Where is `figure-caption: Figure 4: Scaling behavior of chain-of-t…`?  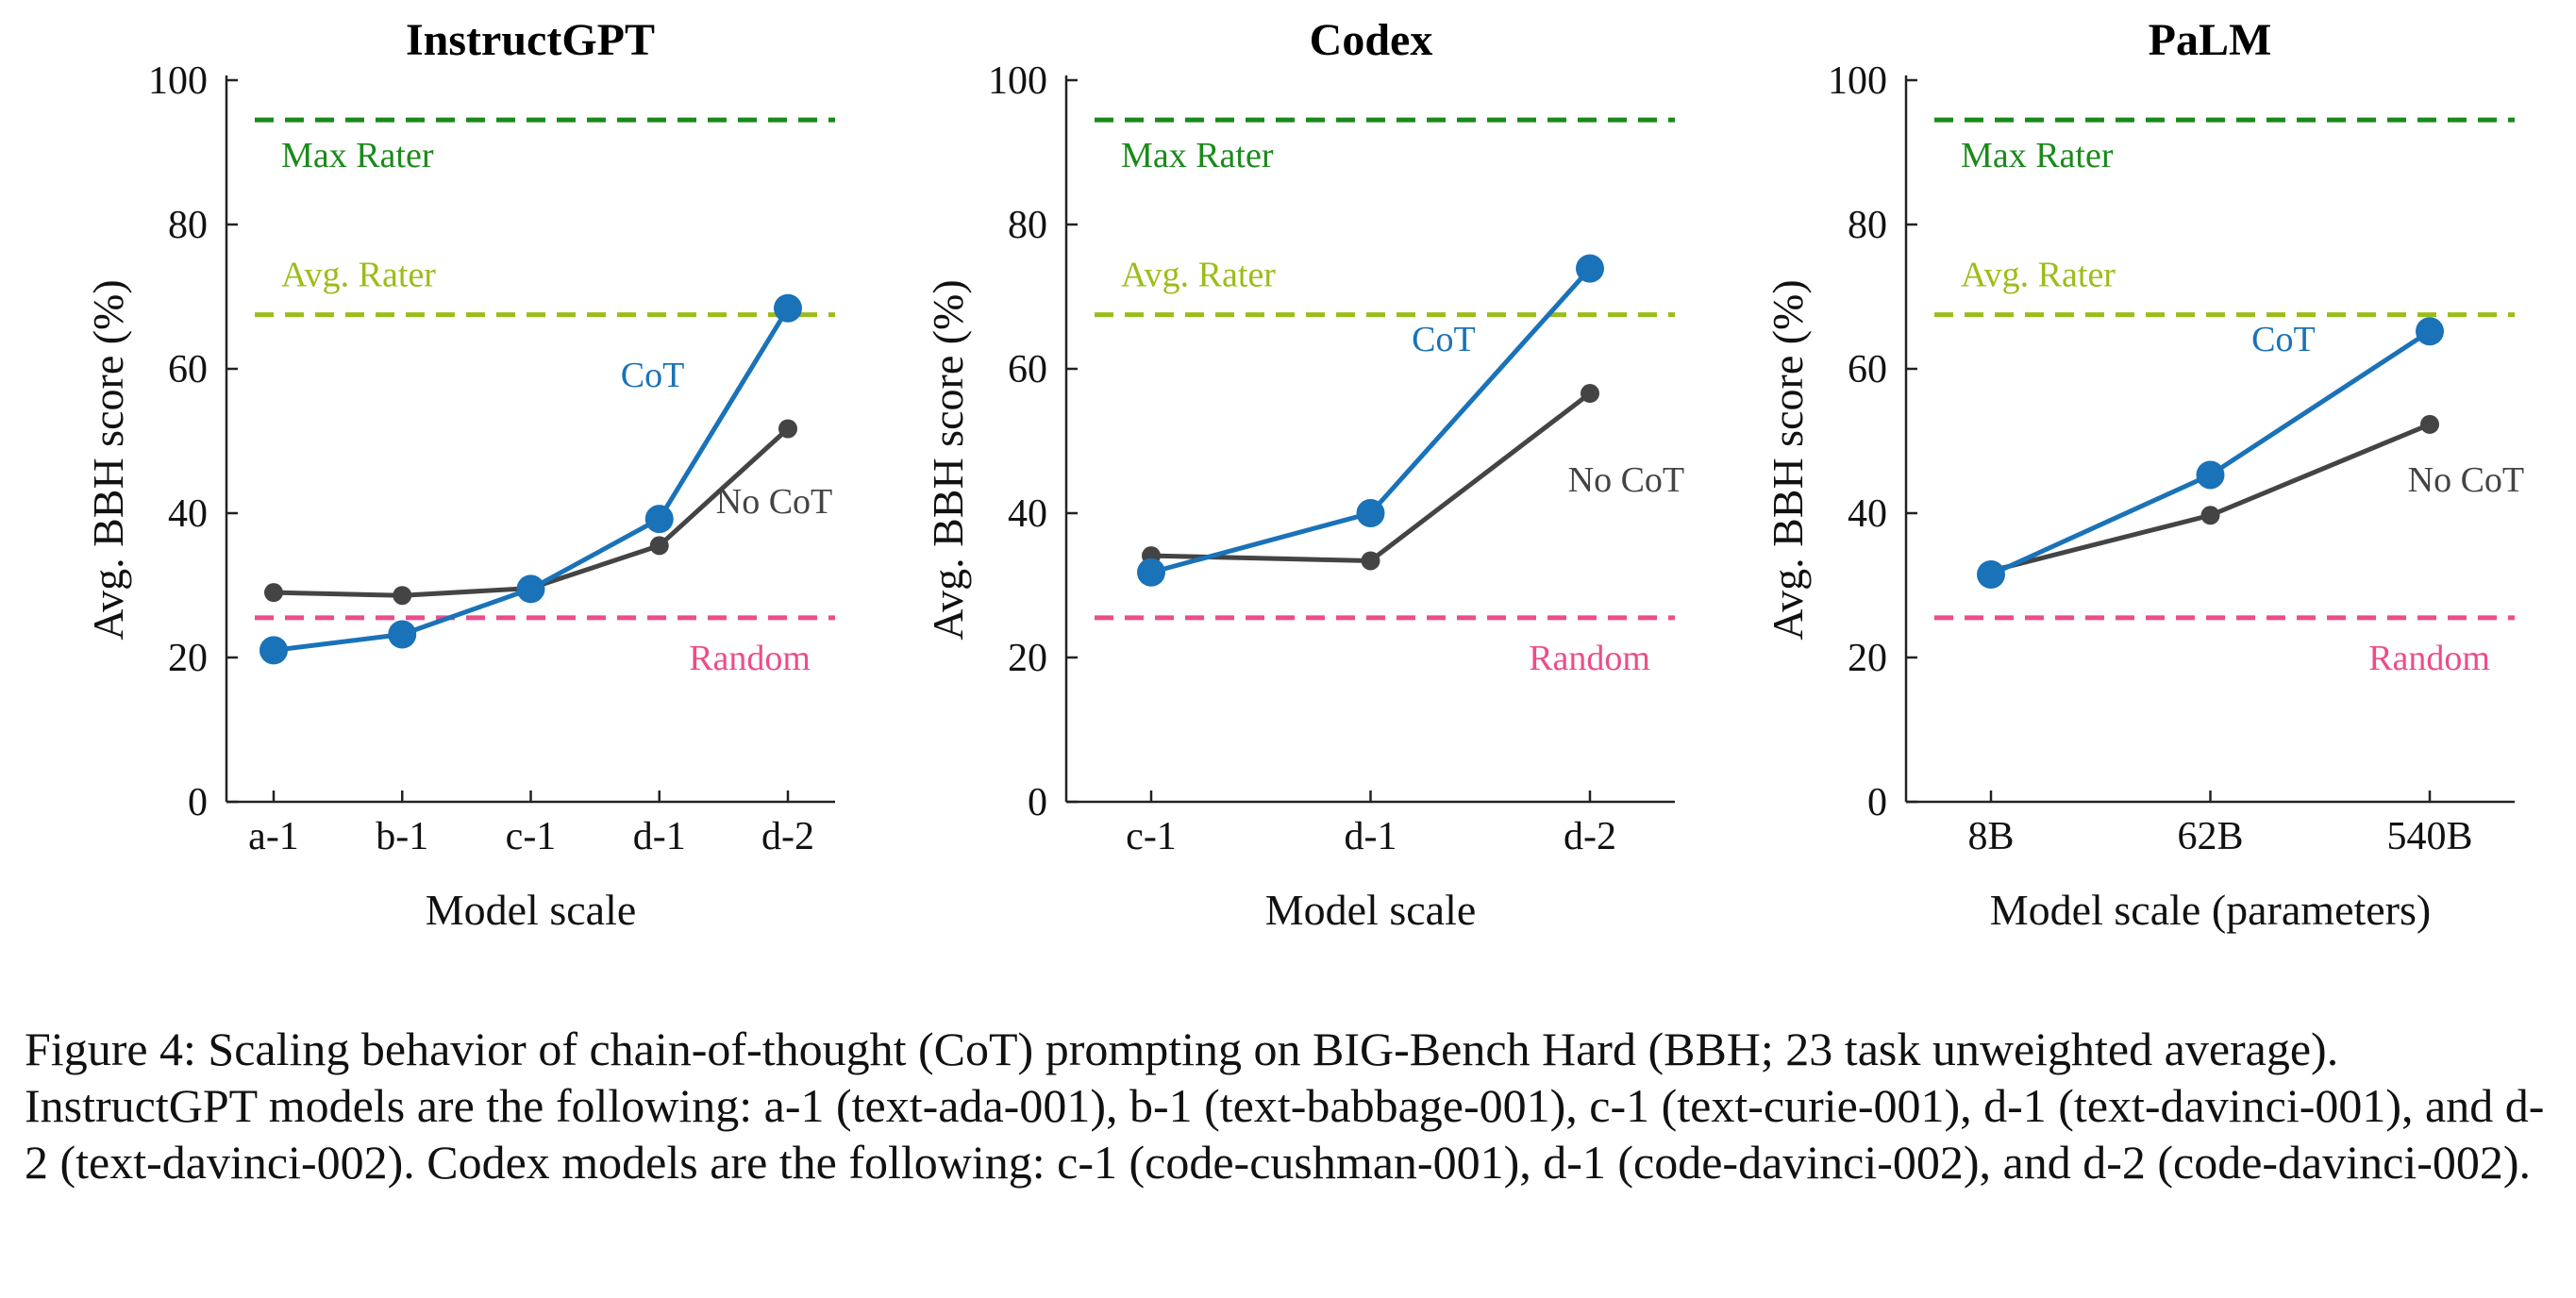
figure-caption: Figure 4: Scaling behavior of chain-of-t… is located at coordinates (1285, 1106).